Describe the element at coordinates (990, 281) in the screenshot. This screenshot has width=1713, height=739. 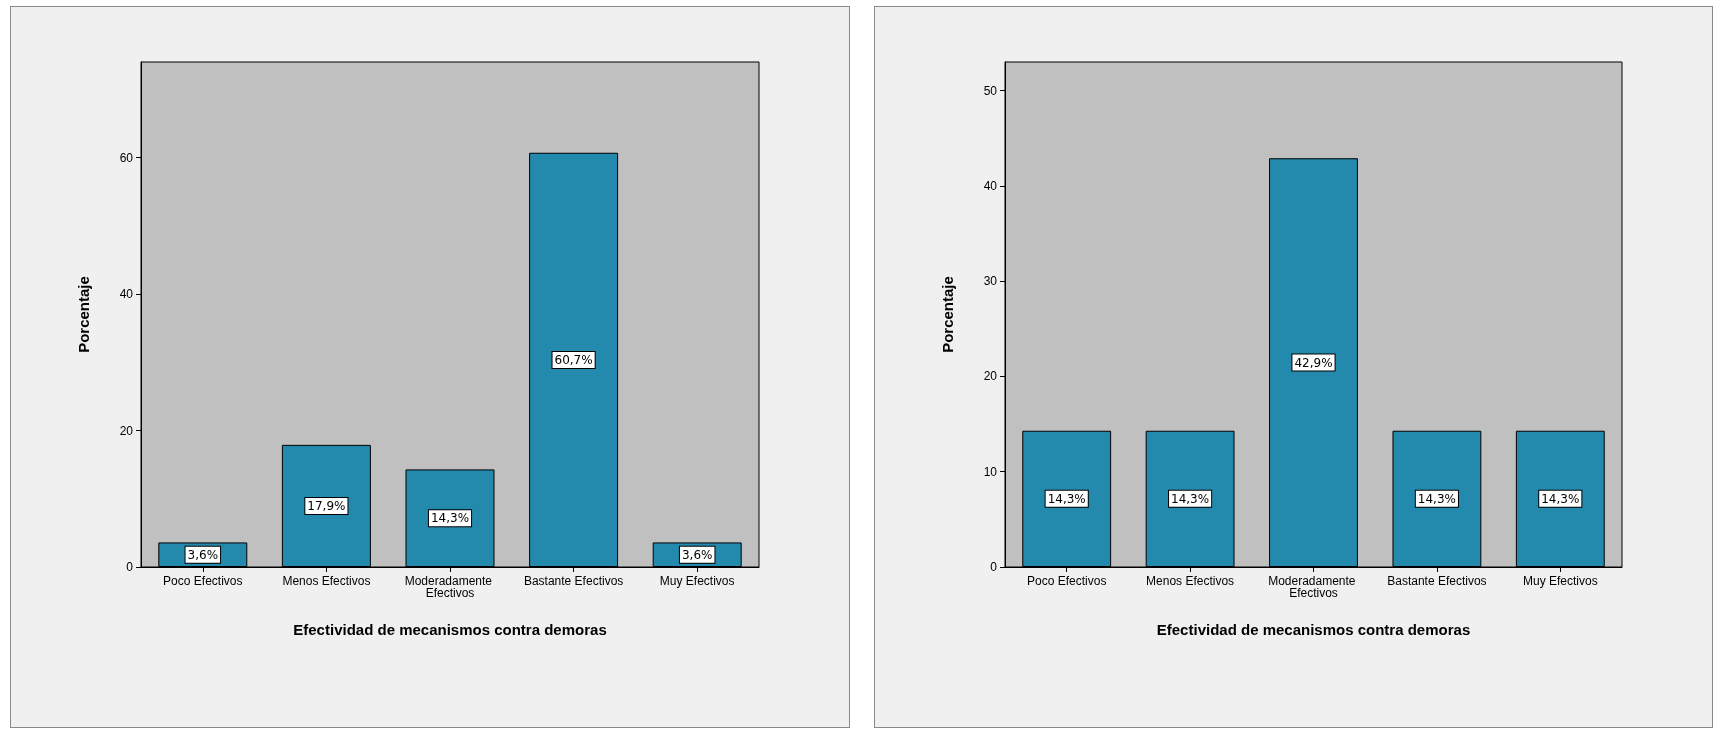
I see `y-tick-label: 30` at that location.